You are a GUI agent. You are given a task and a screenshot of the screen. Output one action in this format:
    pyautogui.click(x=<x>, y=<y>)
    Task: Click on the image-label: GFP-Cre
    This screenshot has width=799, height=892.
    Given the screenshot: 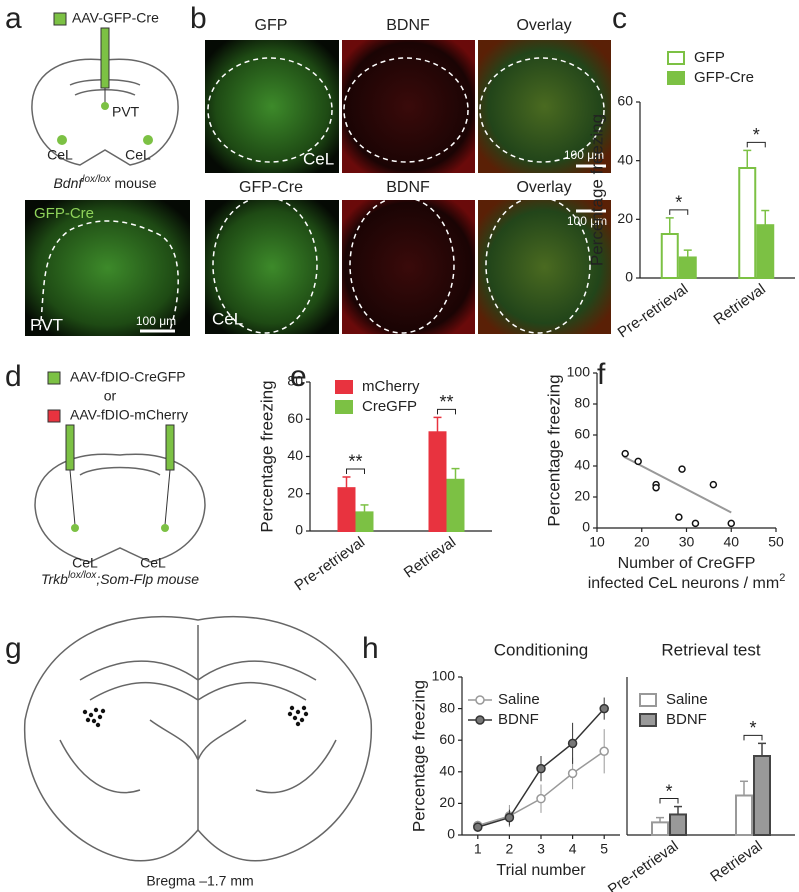 What is the action you would take?
    pyautogui.click(x=64, y=213)
    